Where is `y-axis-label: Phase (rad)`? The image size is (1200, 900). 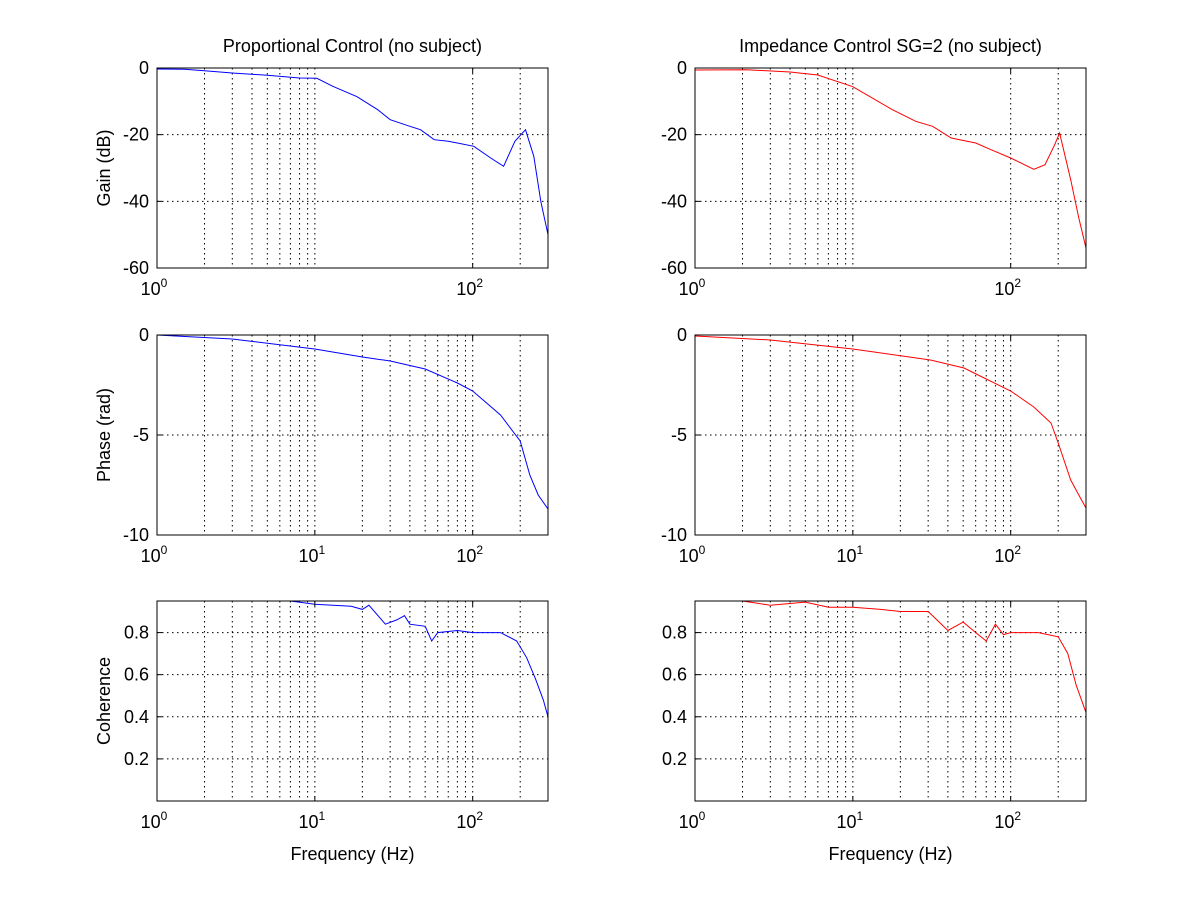
y-axis-label: Phase (rad) is located at coordinates (104, 435).